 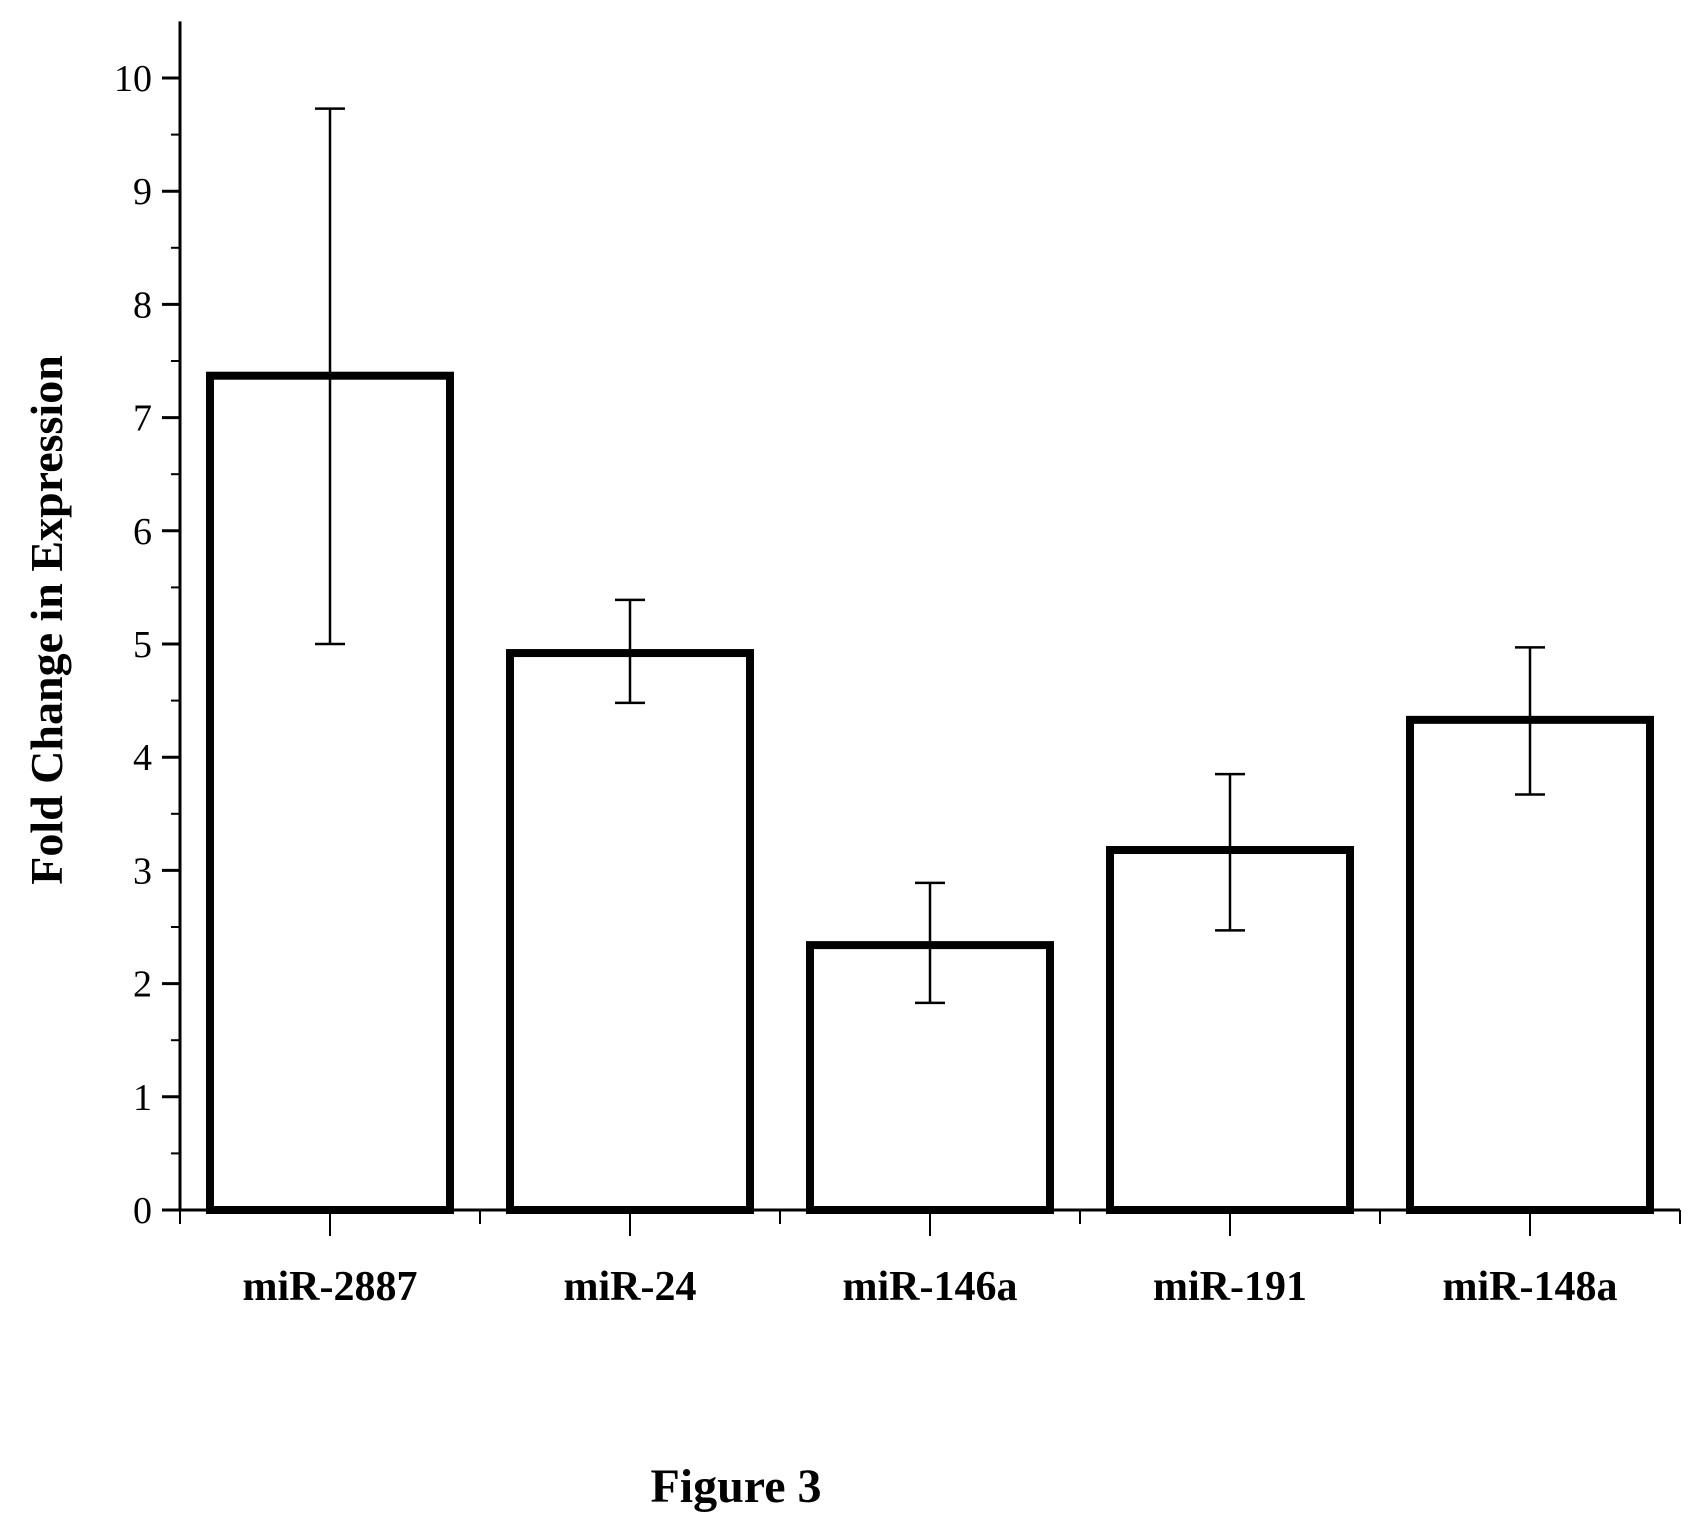 What do you see at coordinates (142, 871) in the screenshot?
I see `y-tick-label: 3` at bounding box center [142, 871].